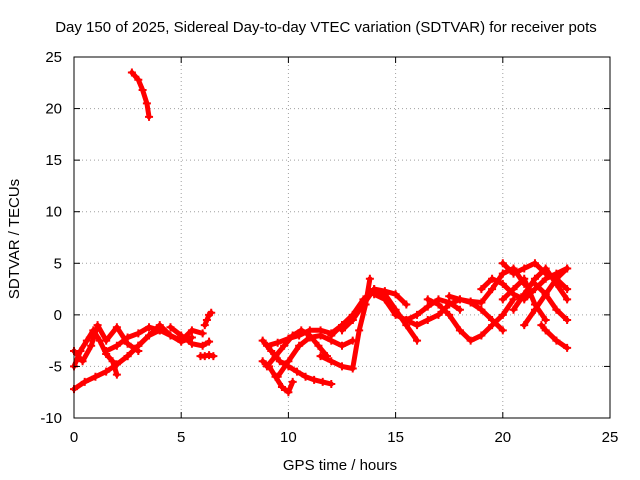 Image resolution: width=640 pixels, height=480 pixels. What do you see at coordinates (340, 465) in the screenshot?
I see `x-axis-label: GPS time / hours` at bounding box center [340, 465].